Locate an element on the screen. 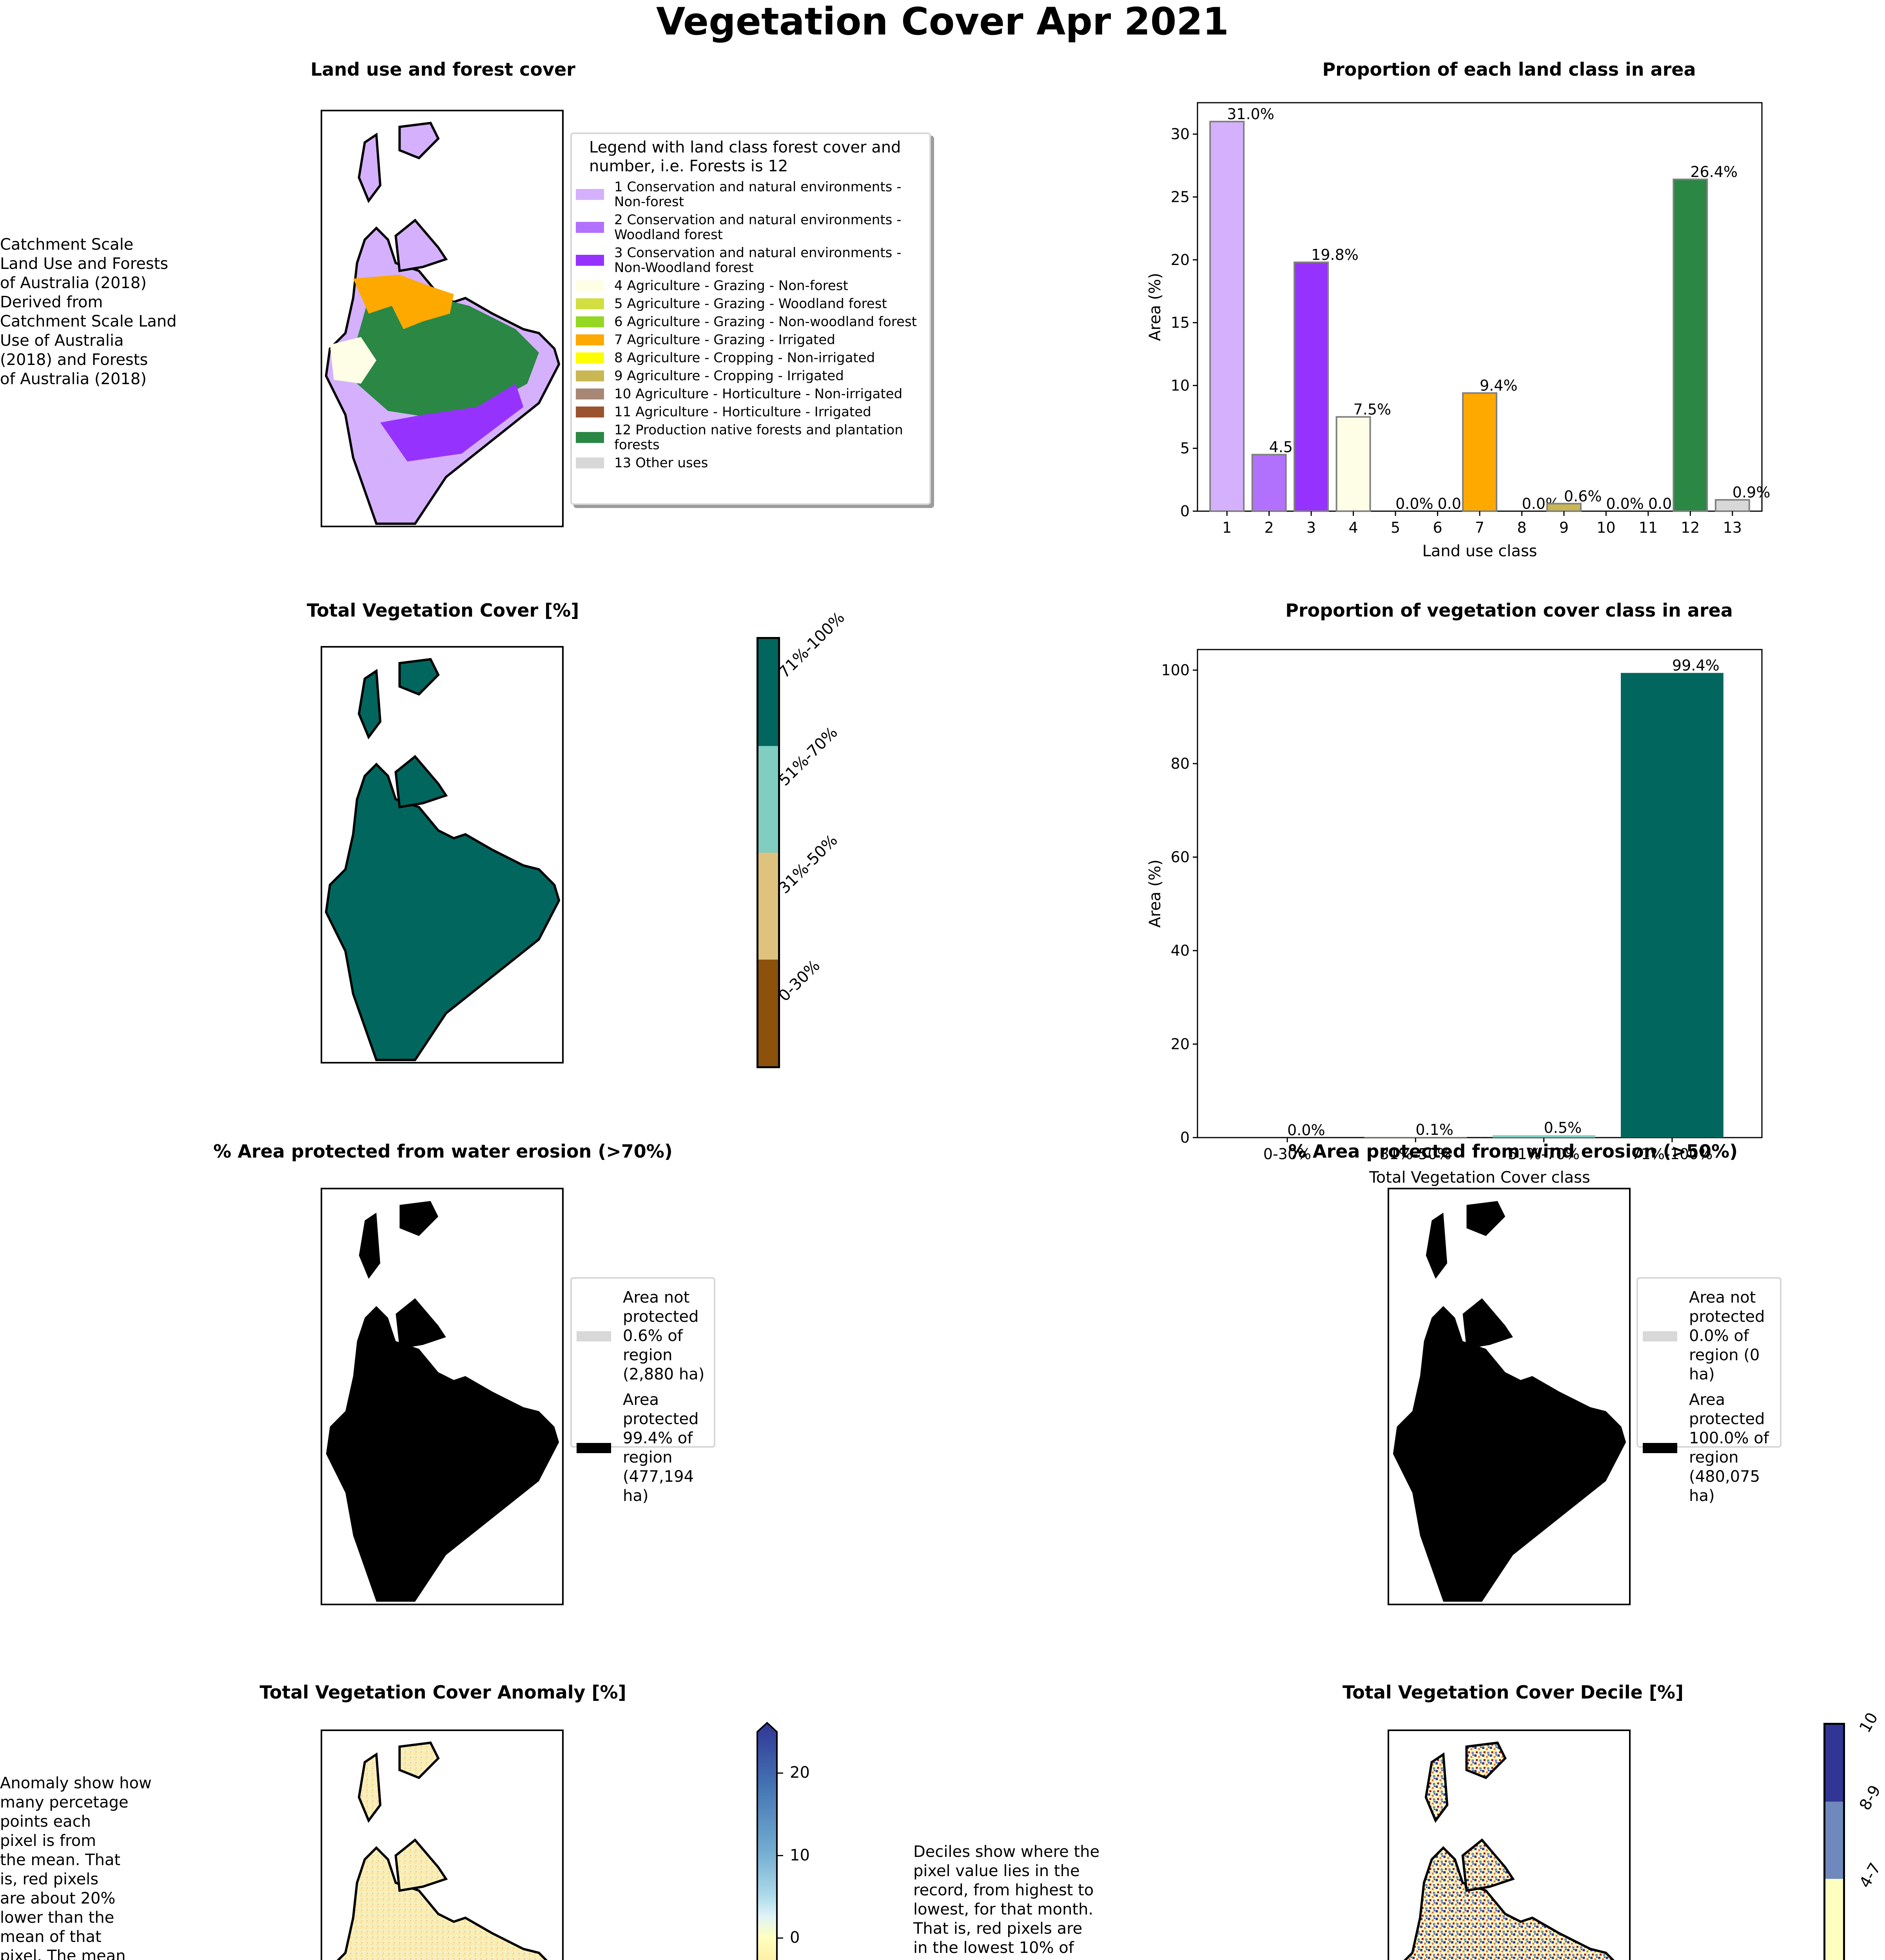 Image resolution: width=1885 pixels, height=1960 pixels. y-tick-label: 80 is located at coordinates (1180, 763).